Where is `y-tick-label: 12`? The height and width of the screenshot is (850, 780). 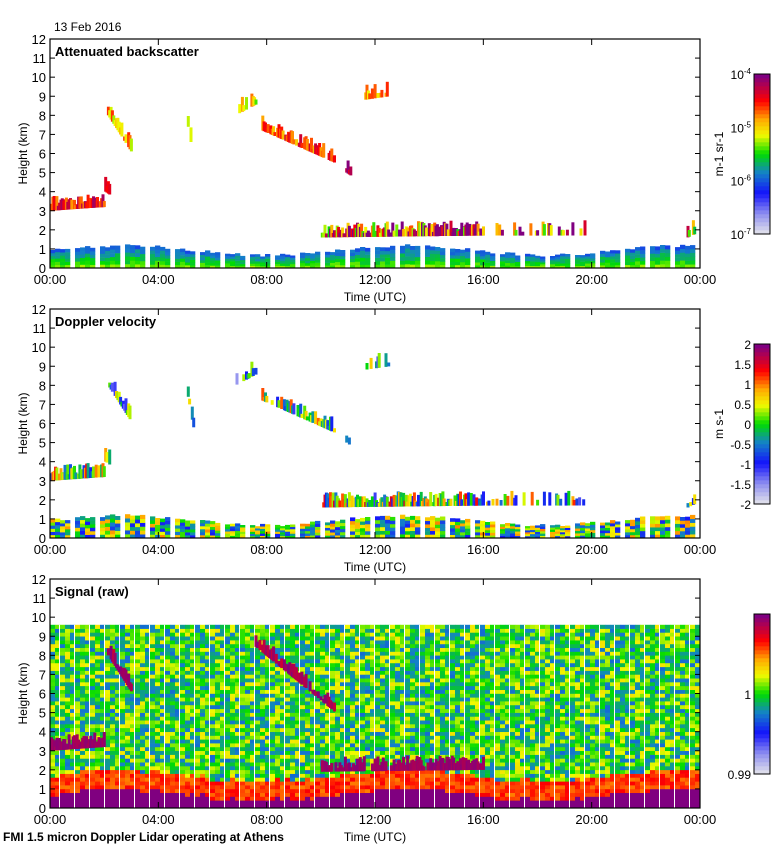 y-tick-label: 12 is located at coordinates (39, 309).